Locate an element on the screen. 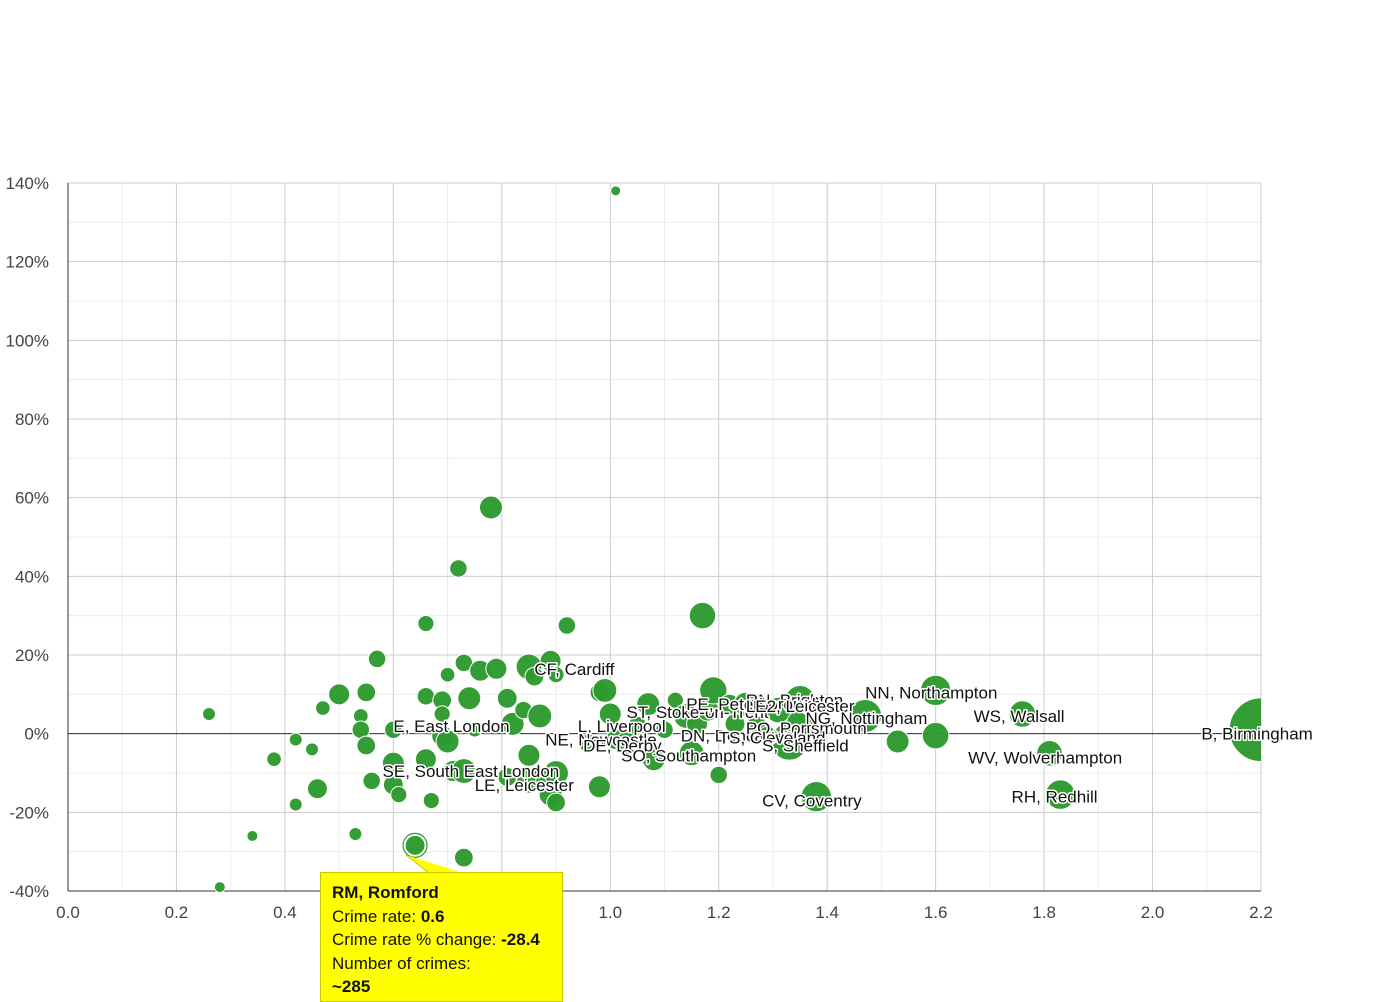 The height and width of the screenshot is (1002, 1390). x-tick-label: 2.2 is located at coordinates (1261, 912).